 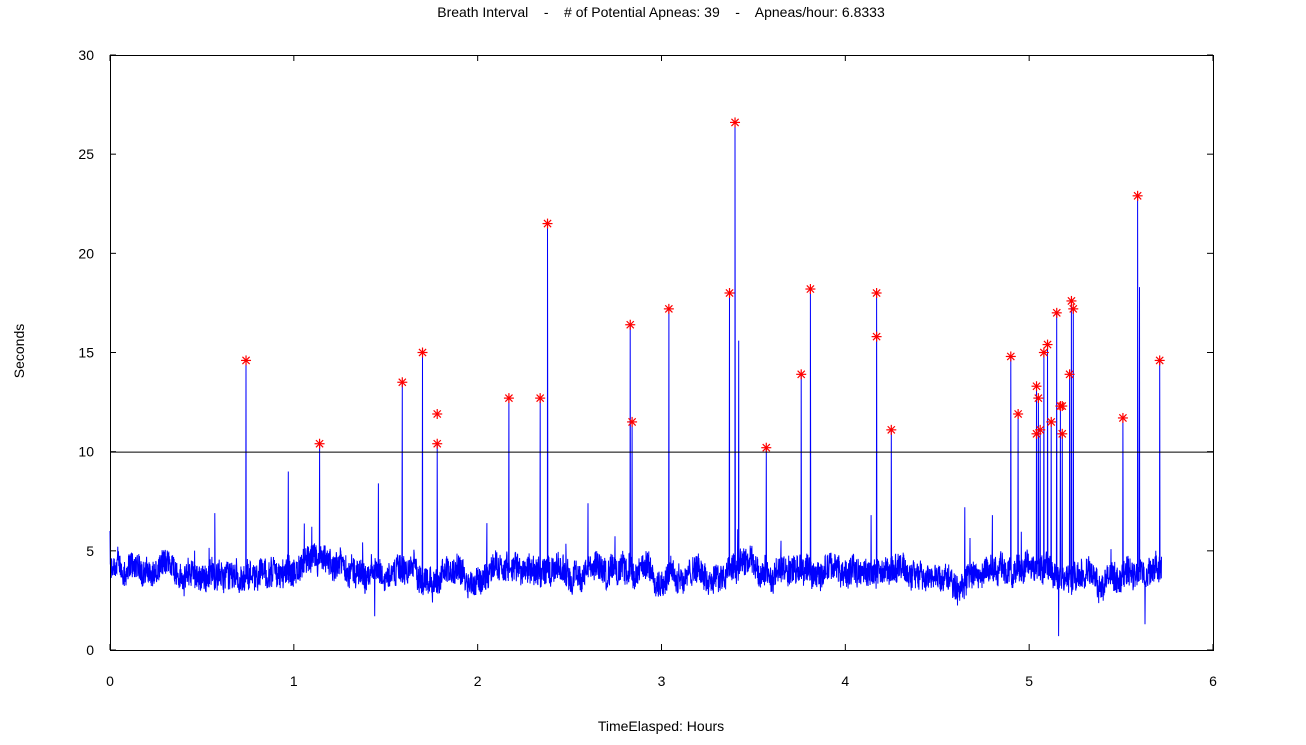 What do you see at coordinates (845, 681) in the screenshot?
I see `x-tick-label: 4` at bounding box center [845, 681].